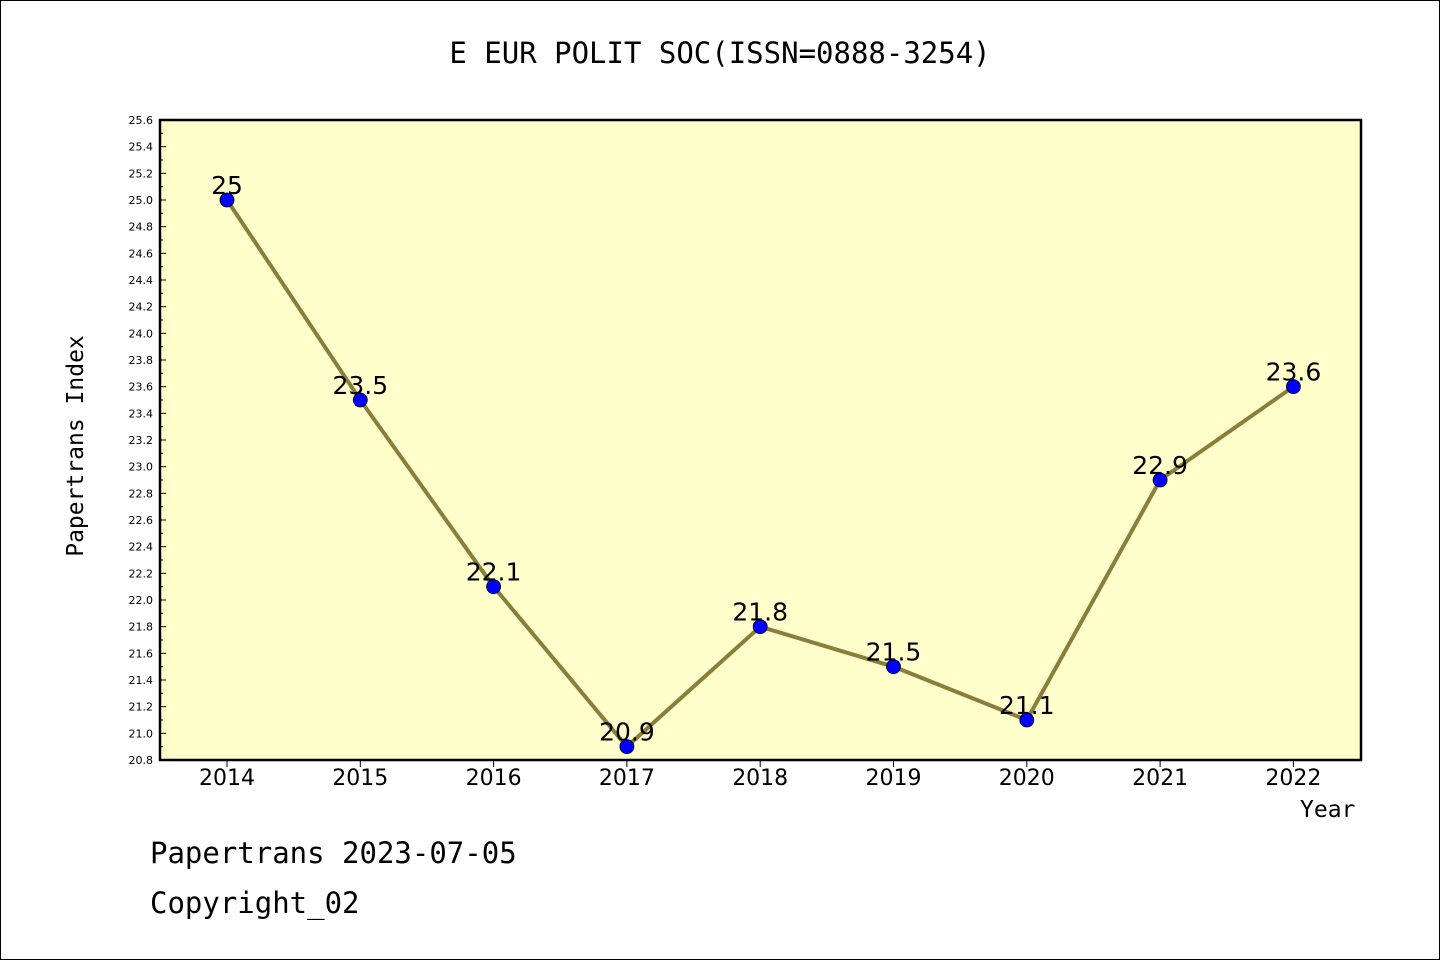 The image size is (1440, 960). I want to click on y-tick-label: 25.6, so click(141, 120).